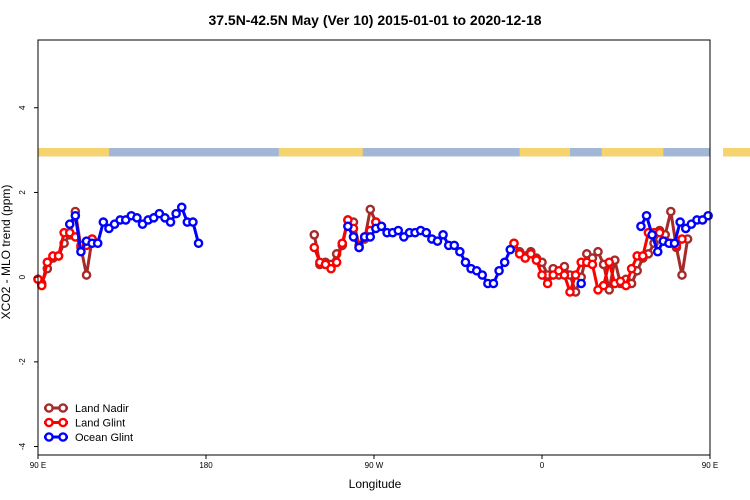  What do you see at coordinates (374, 465) in the screenshot?
I see `x-tick-label-2: 90 W` at bounding box center [374, 465].